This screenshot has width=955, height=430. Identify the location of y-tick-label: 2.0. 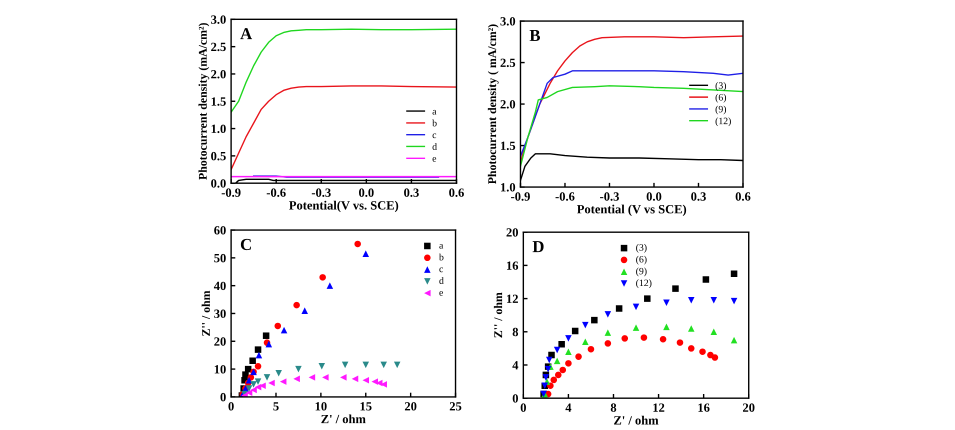
(508, 104).